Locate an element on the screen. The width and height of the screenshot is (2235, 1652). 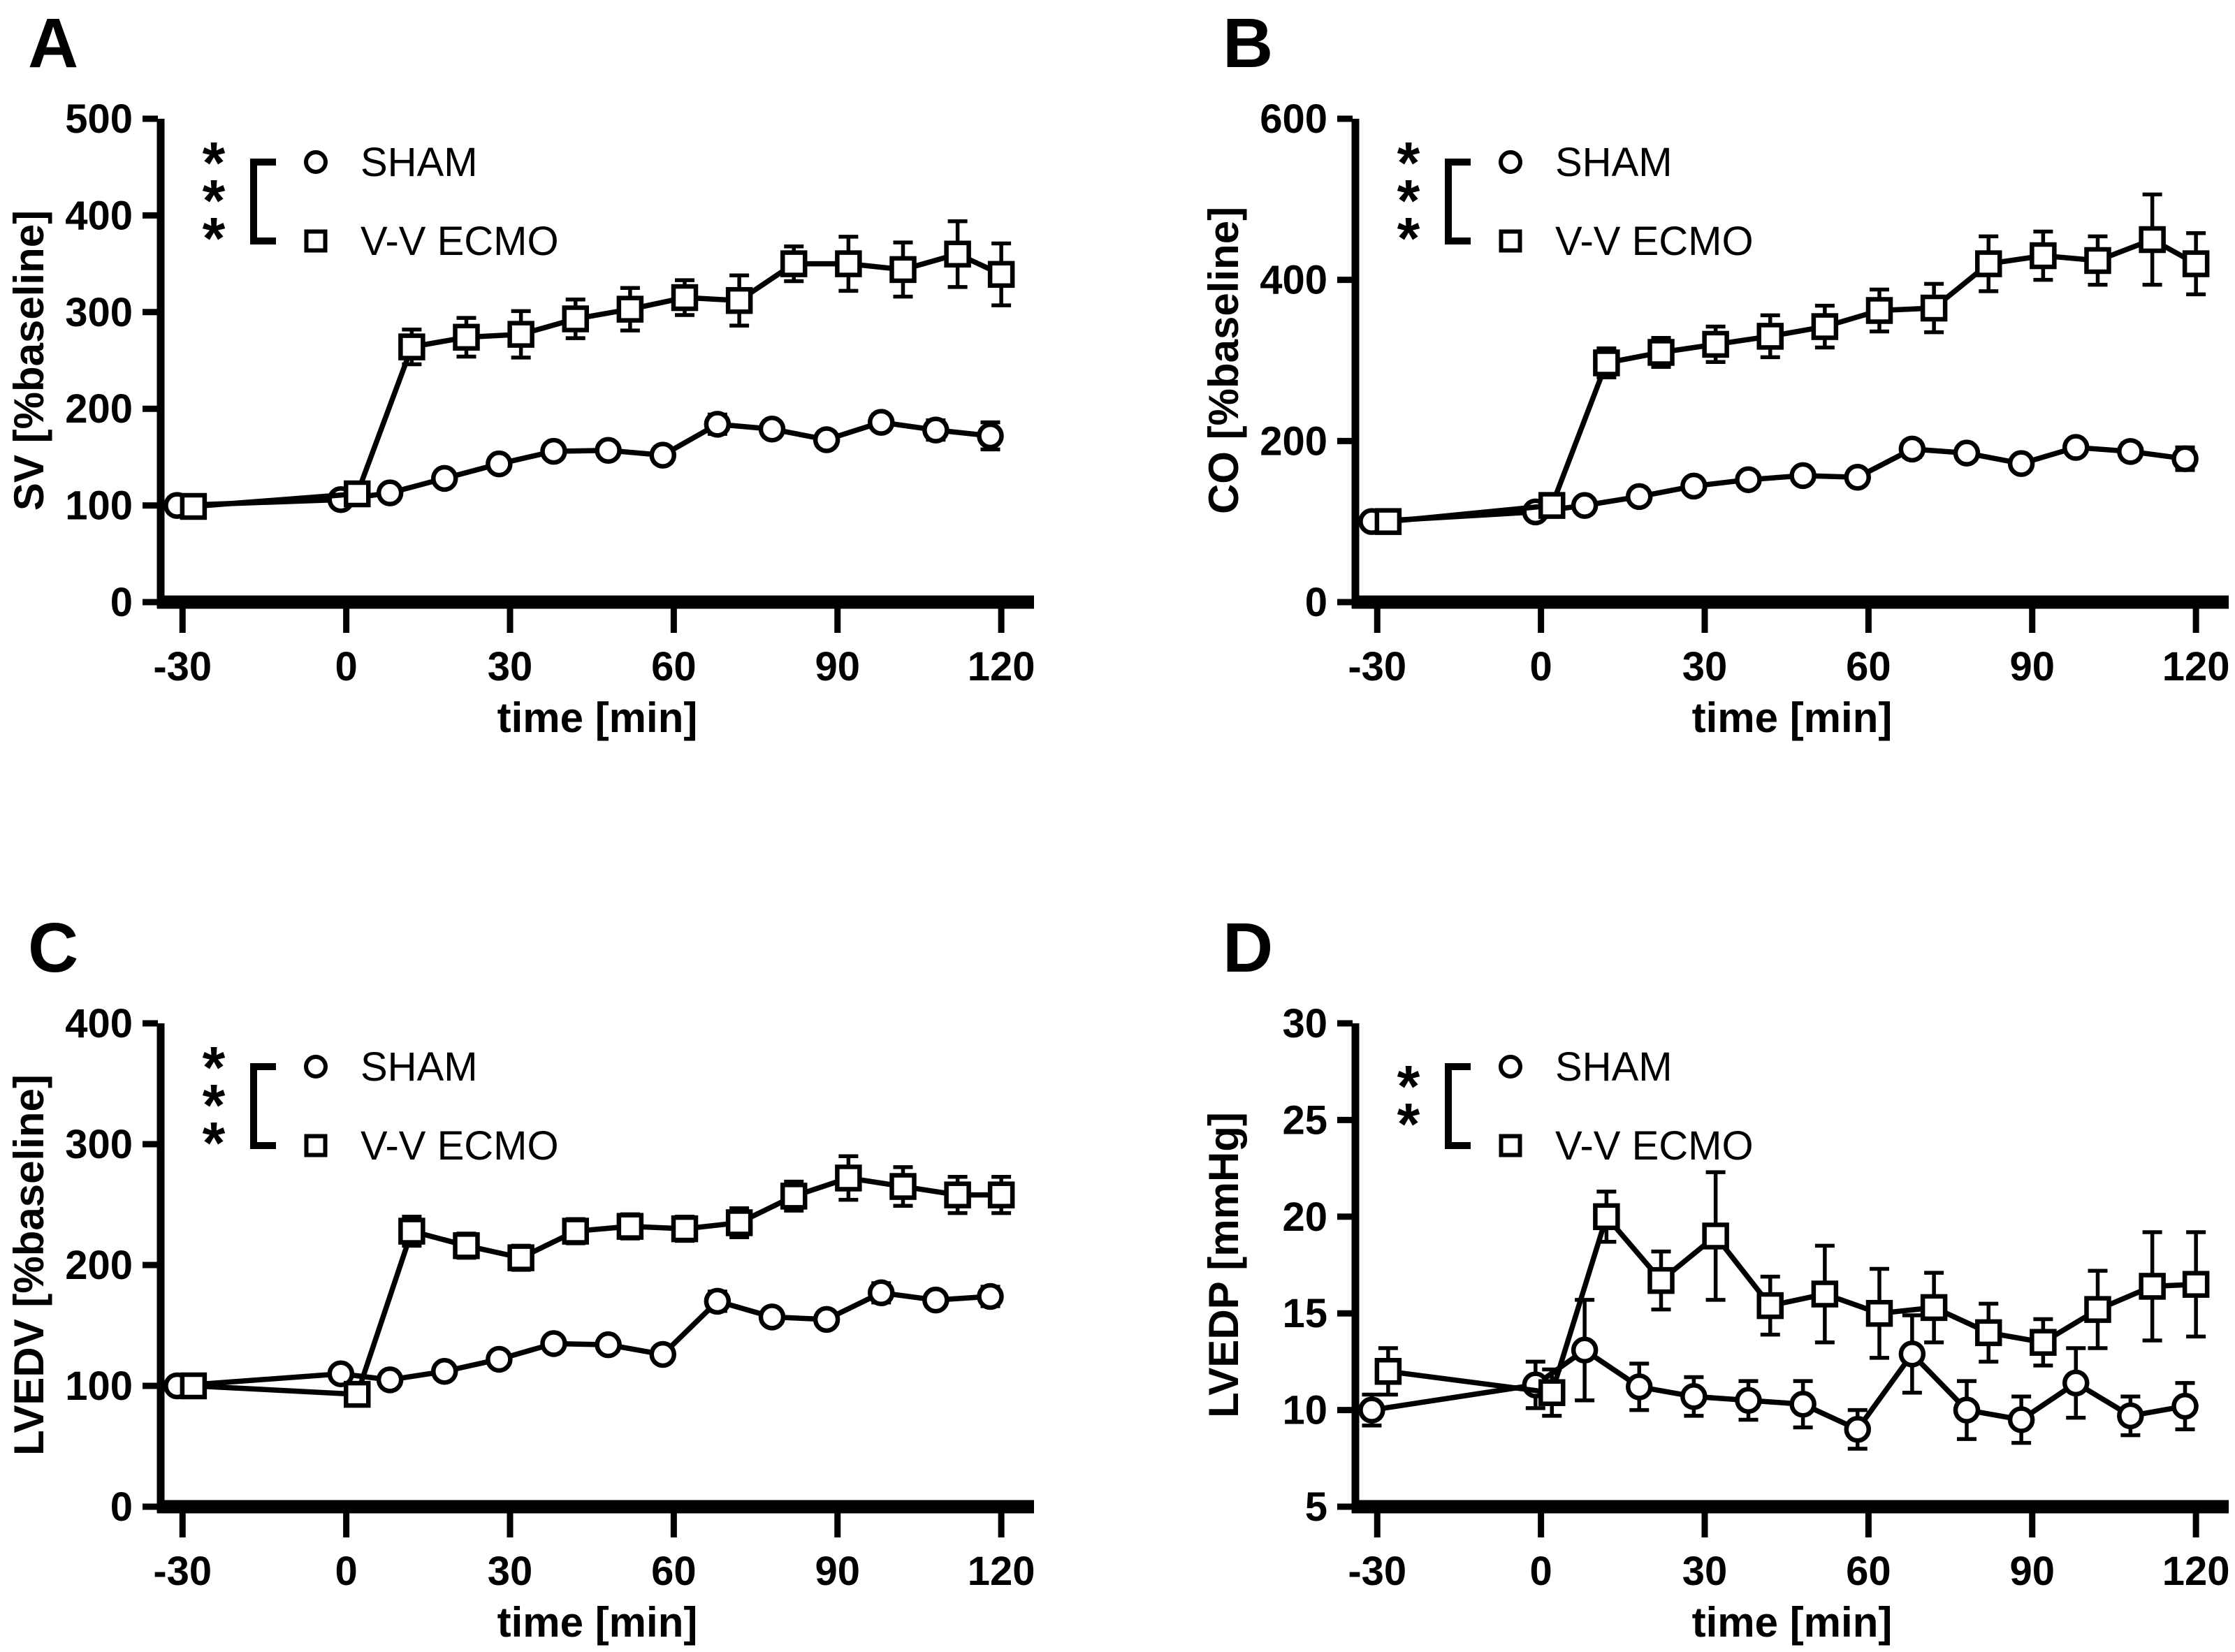
panel-B-letter: B is located at coordinates (1248, 43).